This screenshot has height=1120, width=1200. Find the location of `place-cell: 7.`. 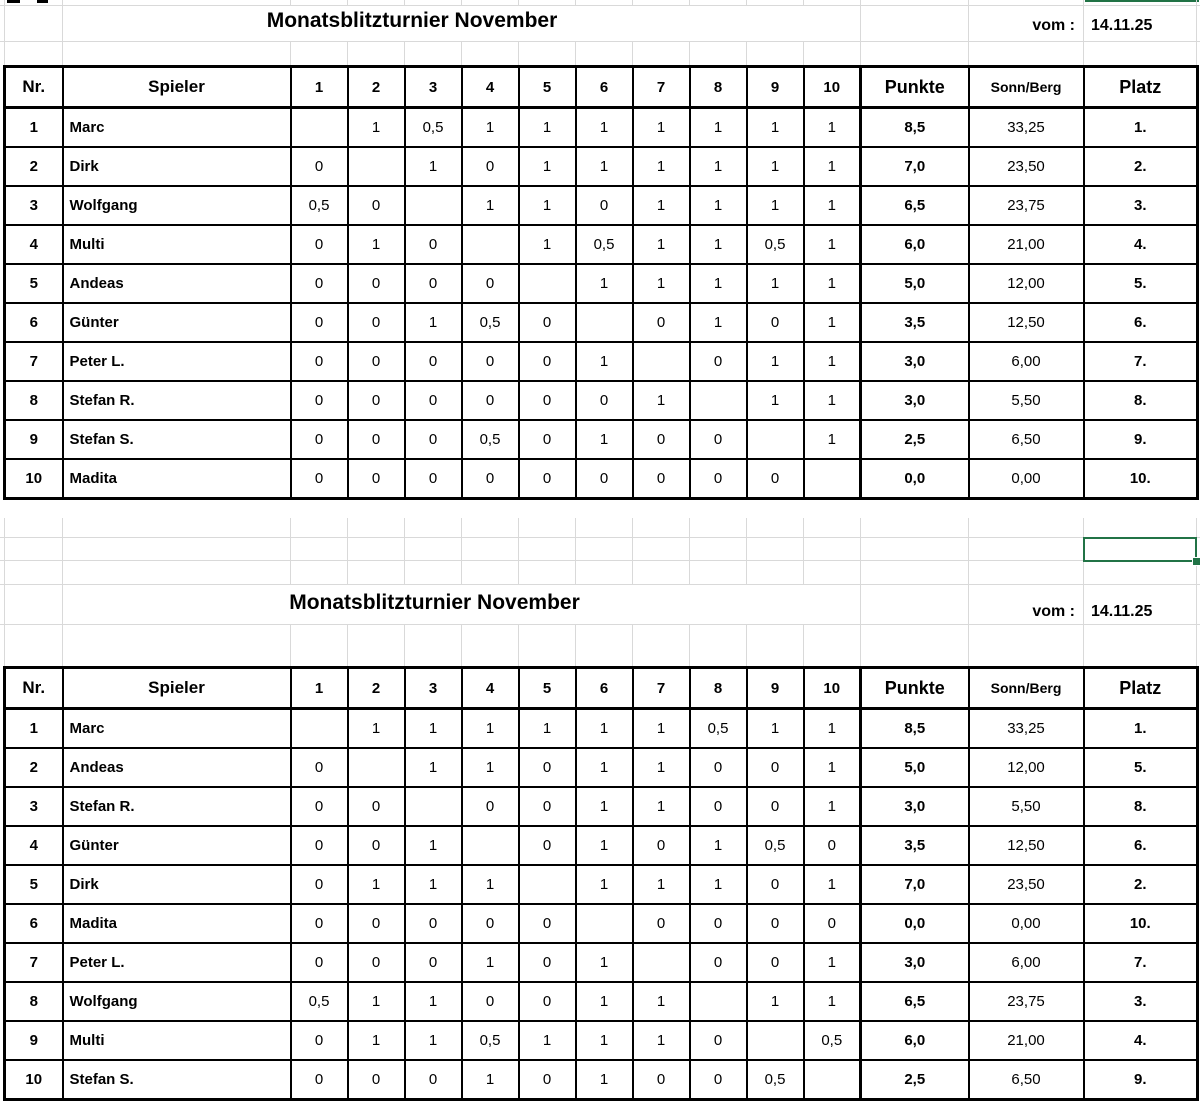

place-cell: 7. is located at coordinates (1140, 361).